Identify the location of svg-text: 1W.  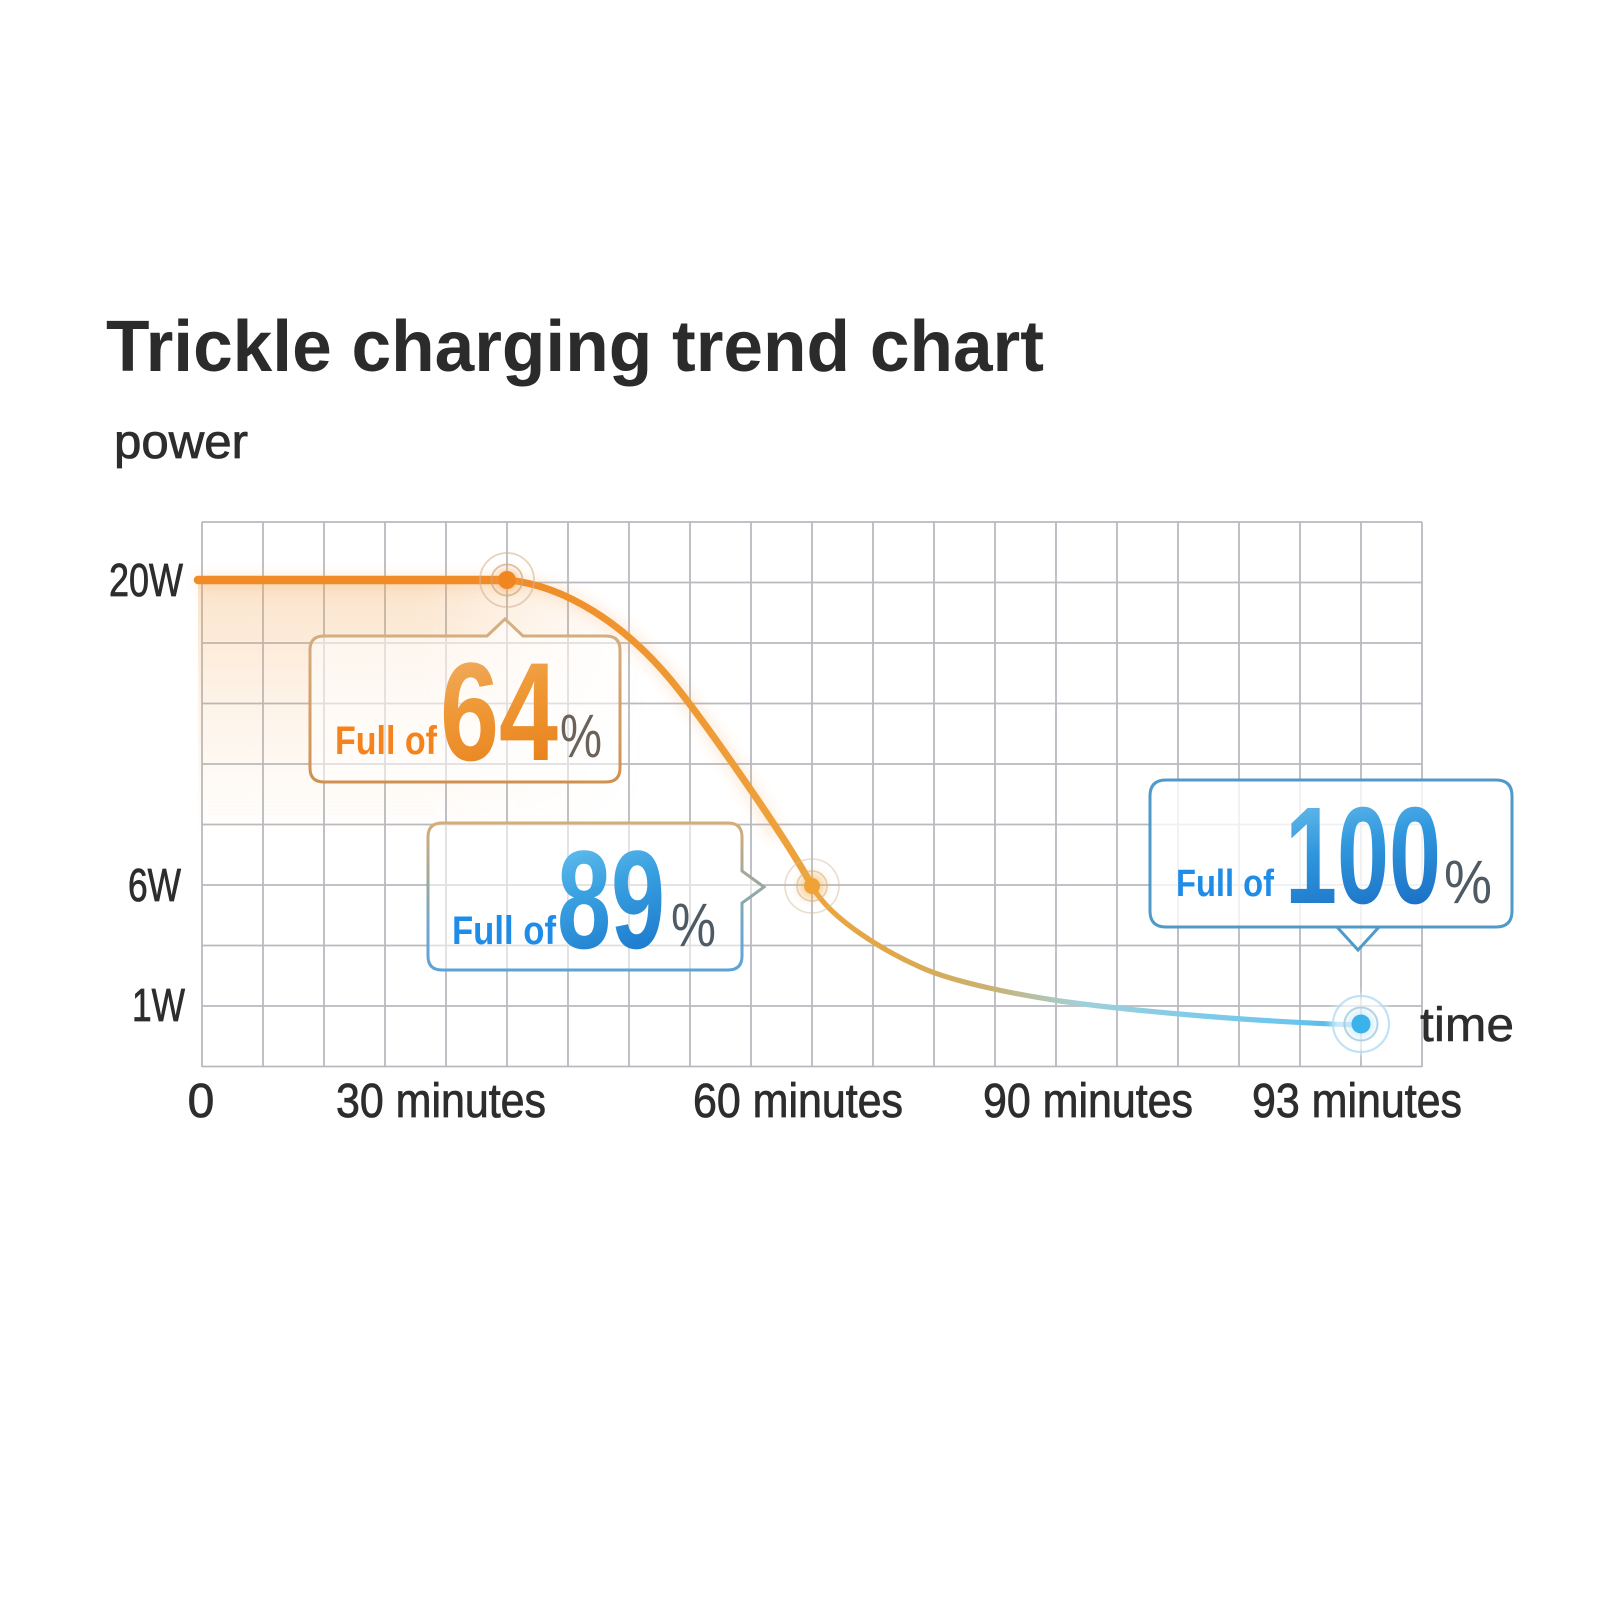
(158, 1005).